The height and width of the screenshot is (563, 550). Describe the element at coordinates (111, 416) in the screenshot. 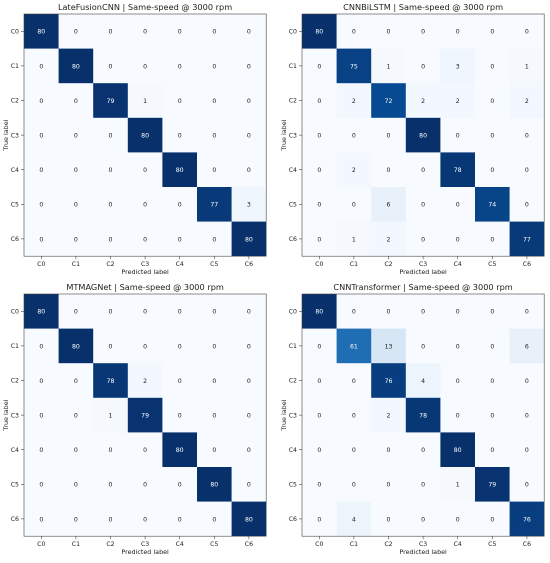

I see `cell-value-label: 1` at that location.